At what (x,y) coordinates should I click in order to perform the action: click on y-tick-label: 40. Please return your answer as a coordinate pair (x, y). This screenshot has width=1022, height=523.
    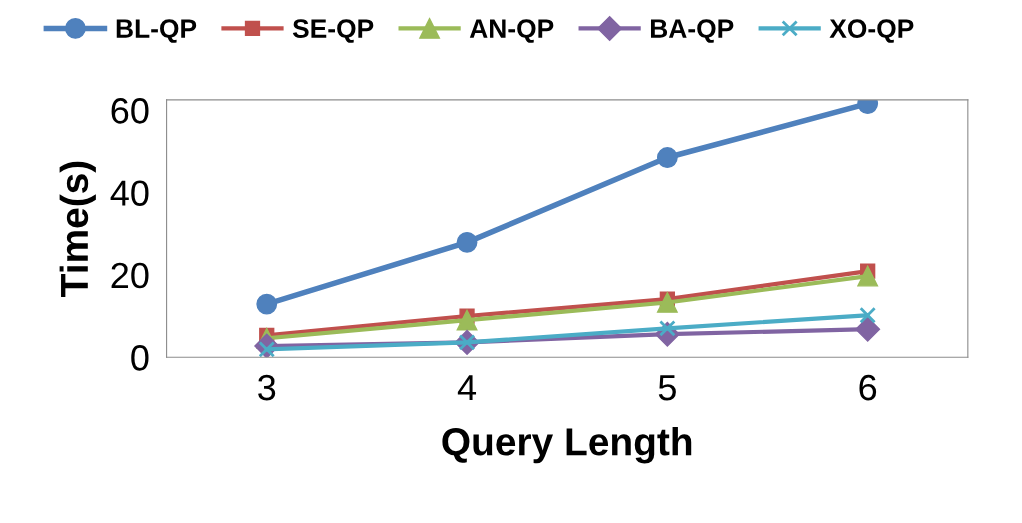
    Looking at the image, I should click on (129, 193).